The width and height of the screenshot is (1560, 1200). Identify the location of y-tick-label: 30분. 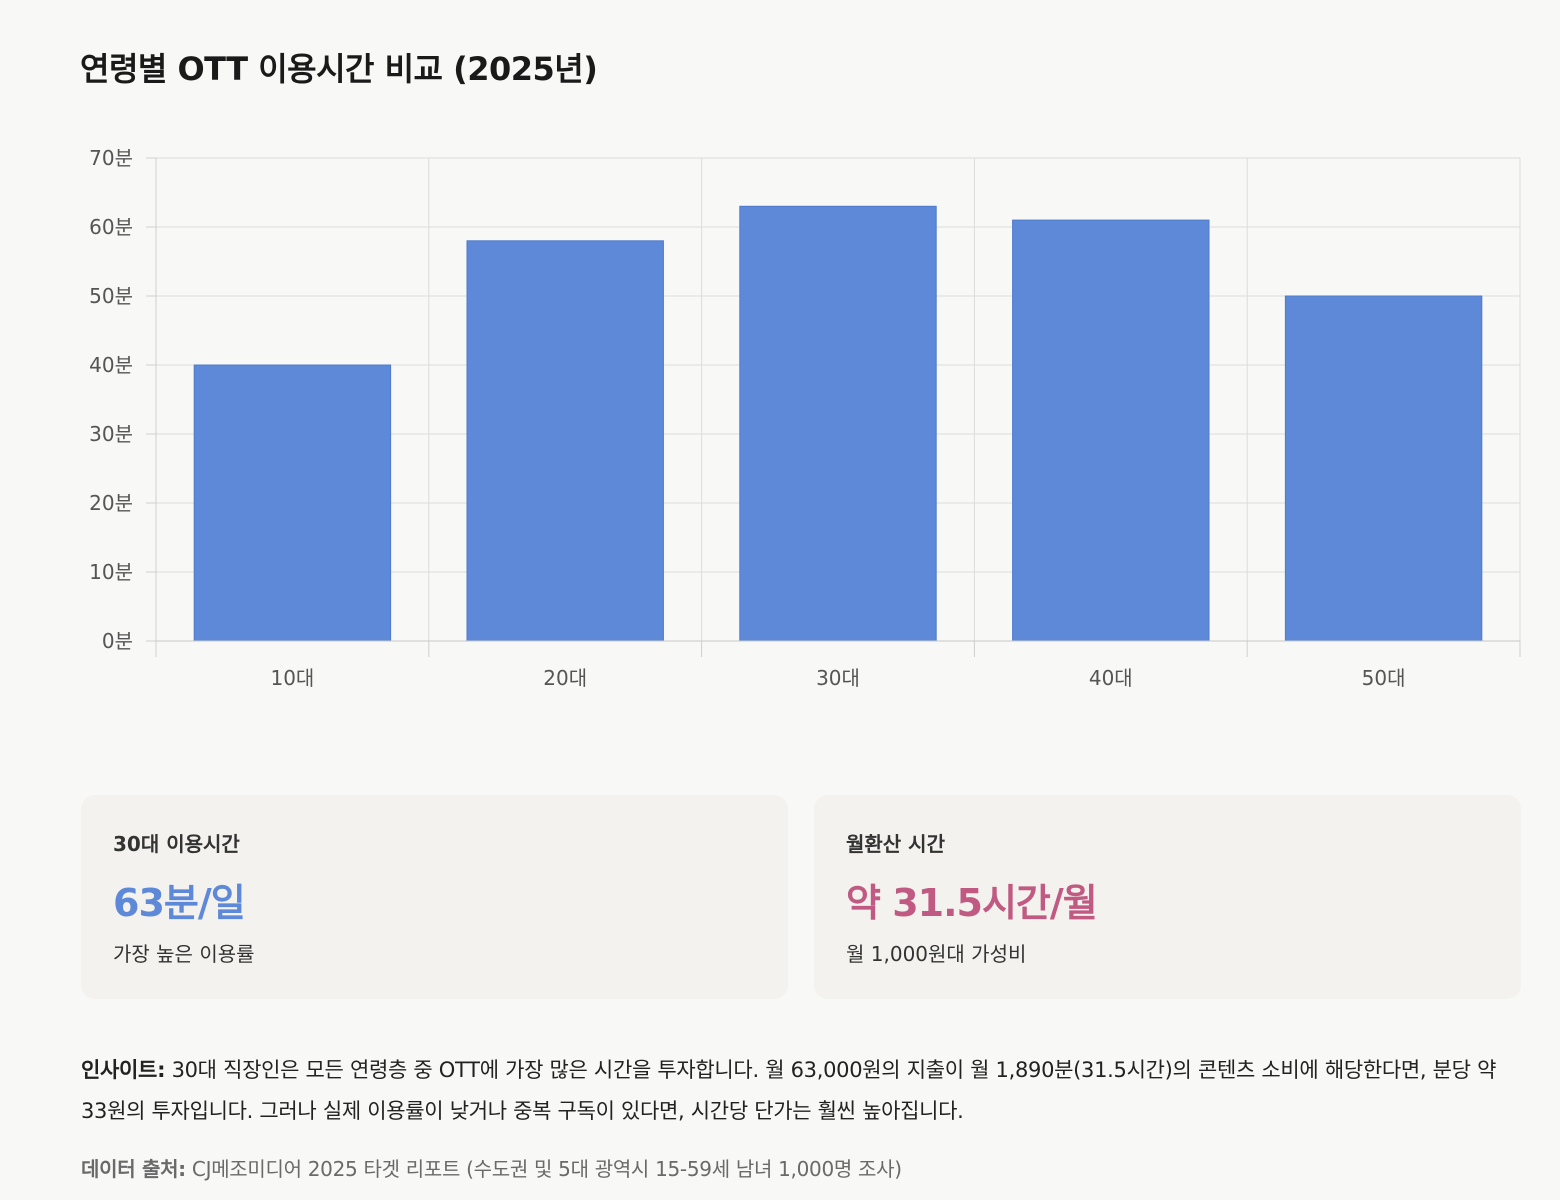
(111, 434).